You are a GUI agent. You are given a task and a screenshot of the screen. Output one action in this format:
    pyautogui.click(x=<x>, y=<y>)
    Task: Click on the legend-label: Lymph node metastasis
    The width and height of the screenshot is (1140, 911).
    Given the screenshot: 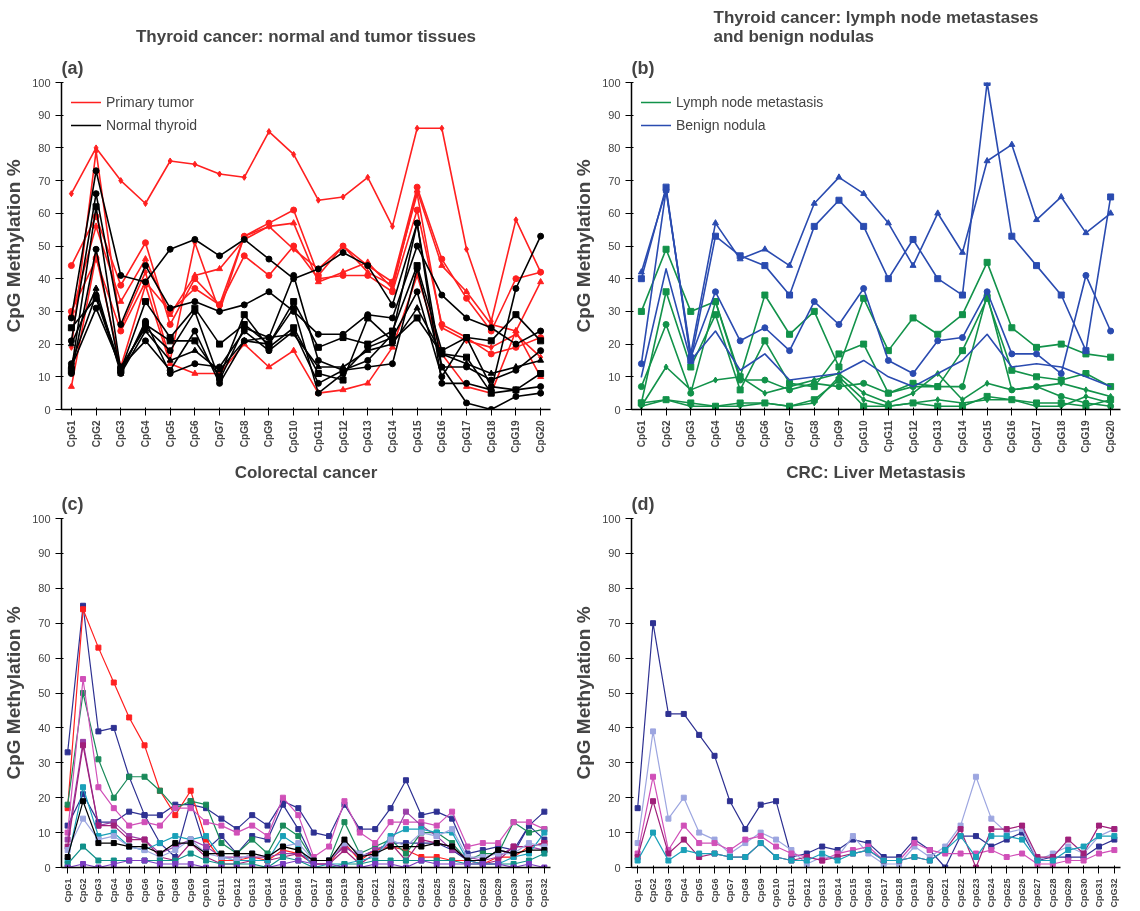 What is the action you would take?
    pyautogui.click(x=750, y=102)
    